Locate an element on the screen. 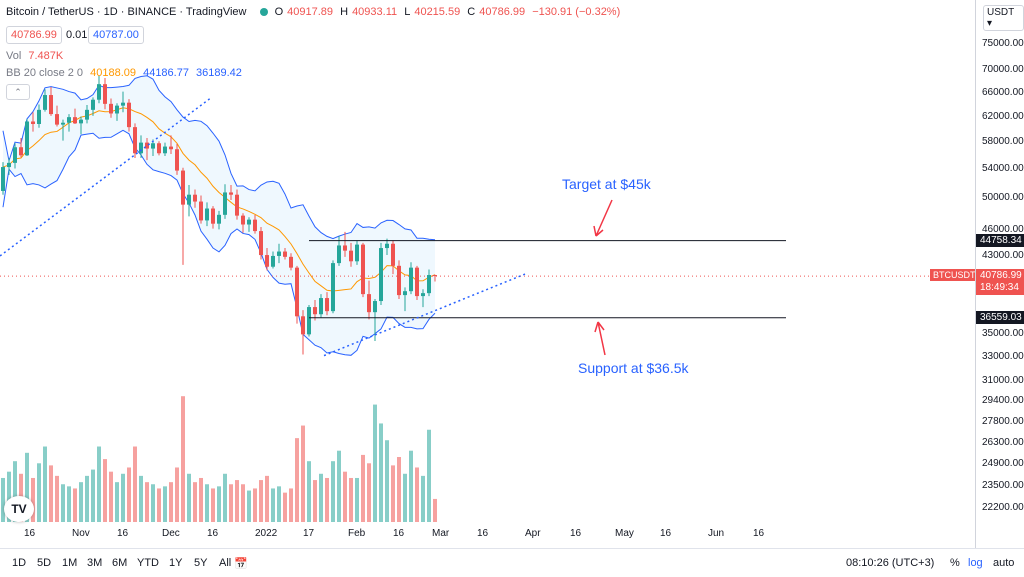 This screenshot has height=577, width=1024. timeframe-button: 1M is located at coordinates (70, 563).